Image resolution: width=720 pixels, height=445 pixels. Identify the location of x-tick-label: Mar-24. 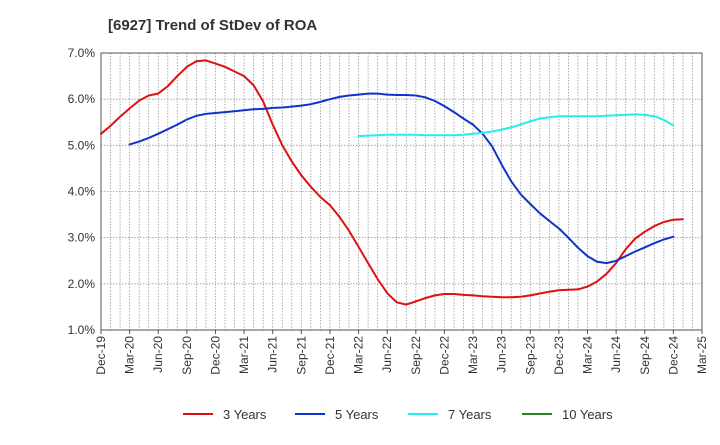
(588, 355).